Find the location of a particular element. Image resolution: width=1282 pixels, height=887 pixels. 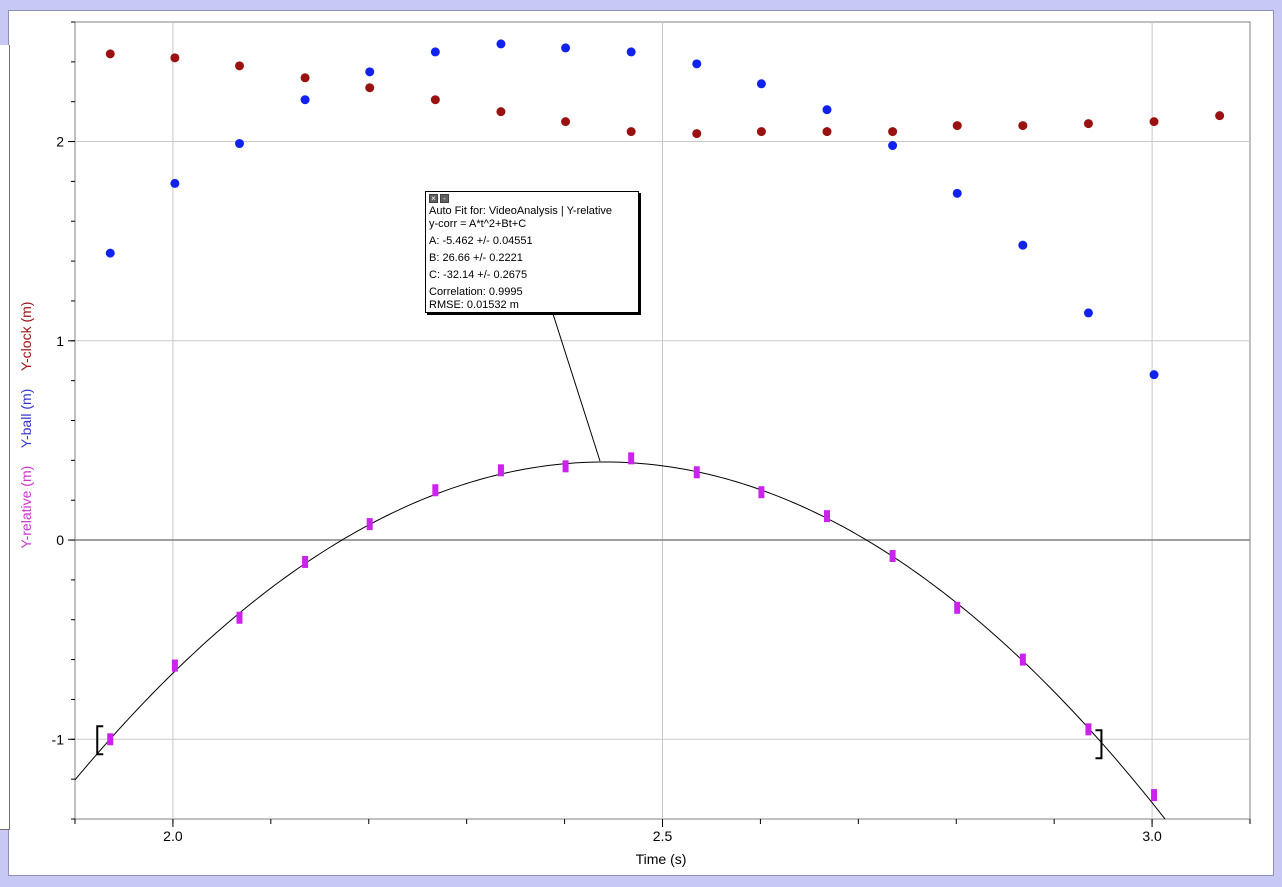

fit-title: Auto Fit for: VideoAnalysis | Y-relative is located at coordinates (521, 211).